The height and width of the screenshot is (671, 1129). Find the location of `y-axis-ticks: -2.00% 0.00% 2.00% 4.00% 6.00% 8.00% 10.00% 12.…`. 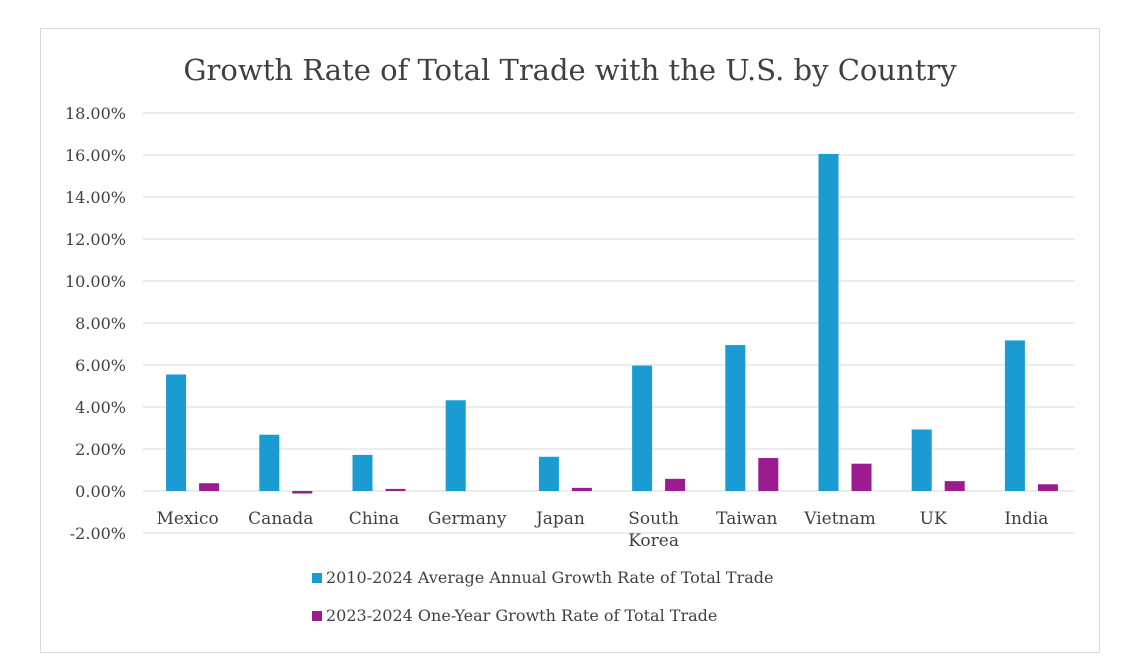

y-axis-ticks: -2.00% 0.00% 2.00% 4.00% 6.00% 8.00% 10.00% 12.… is located at coordinates (95, 323).